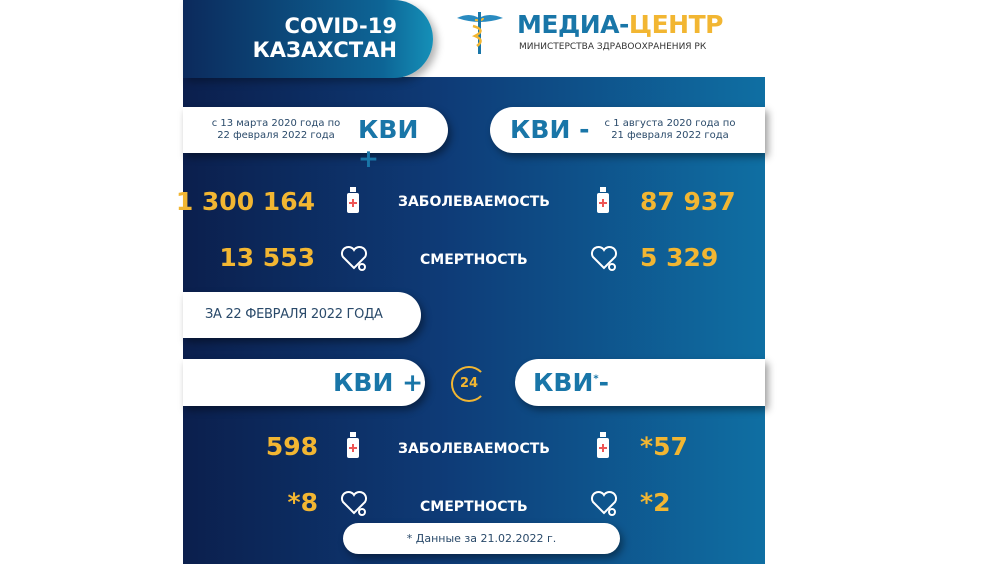 This screenshot has height=564, width=1000. I want to click on badge-text: 24, so click(469, 383).